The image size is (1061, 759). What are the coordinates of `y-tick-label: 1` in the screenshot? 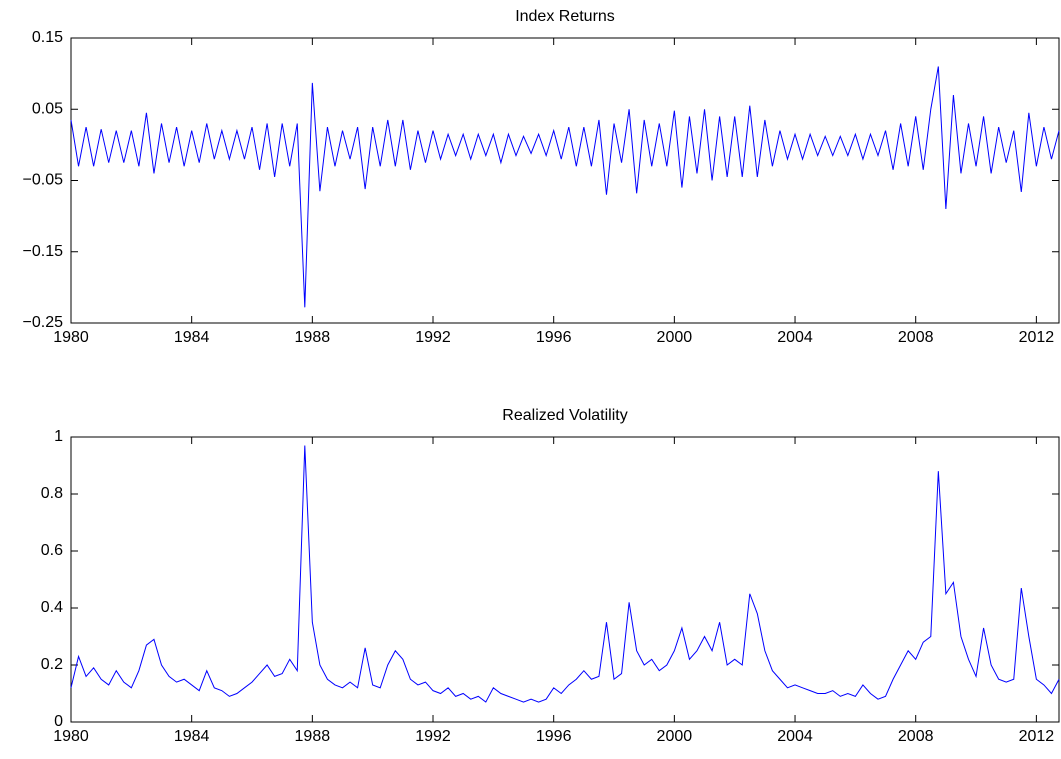 It's located at (58, 436).